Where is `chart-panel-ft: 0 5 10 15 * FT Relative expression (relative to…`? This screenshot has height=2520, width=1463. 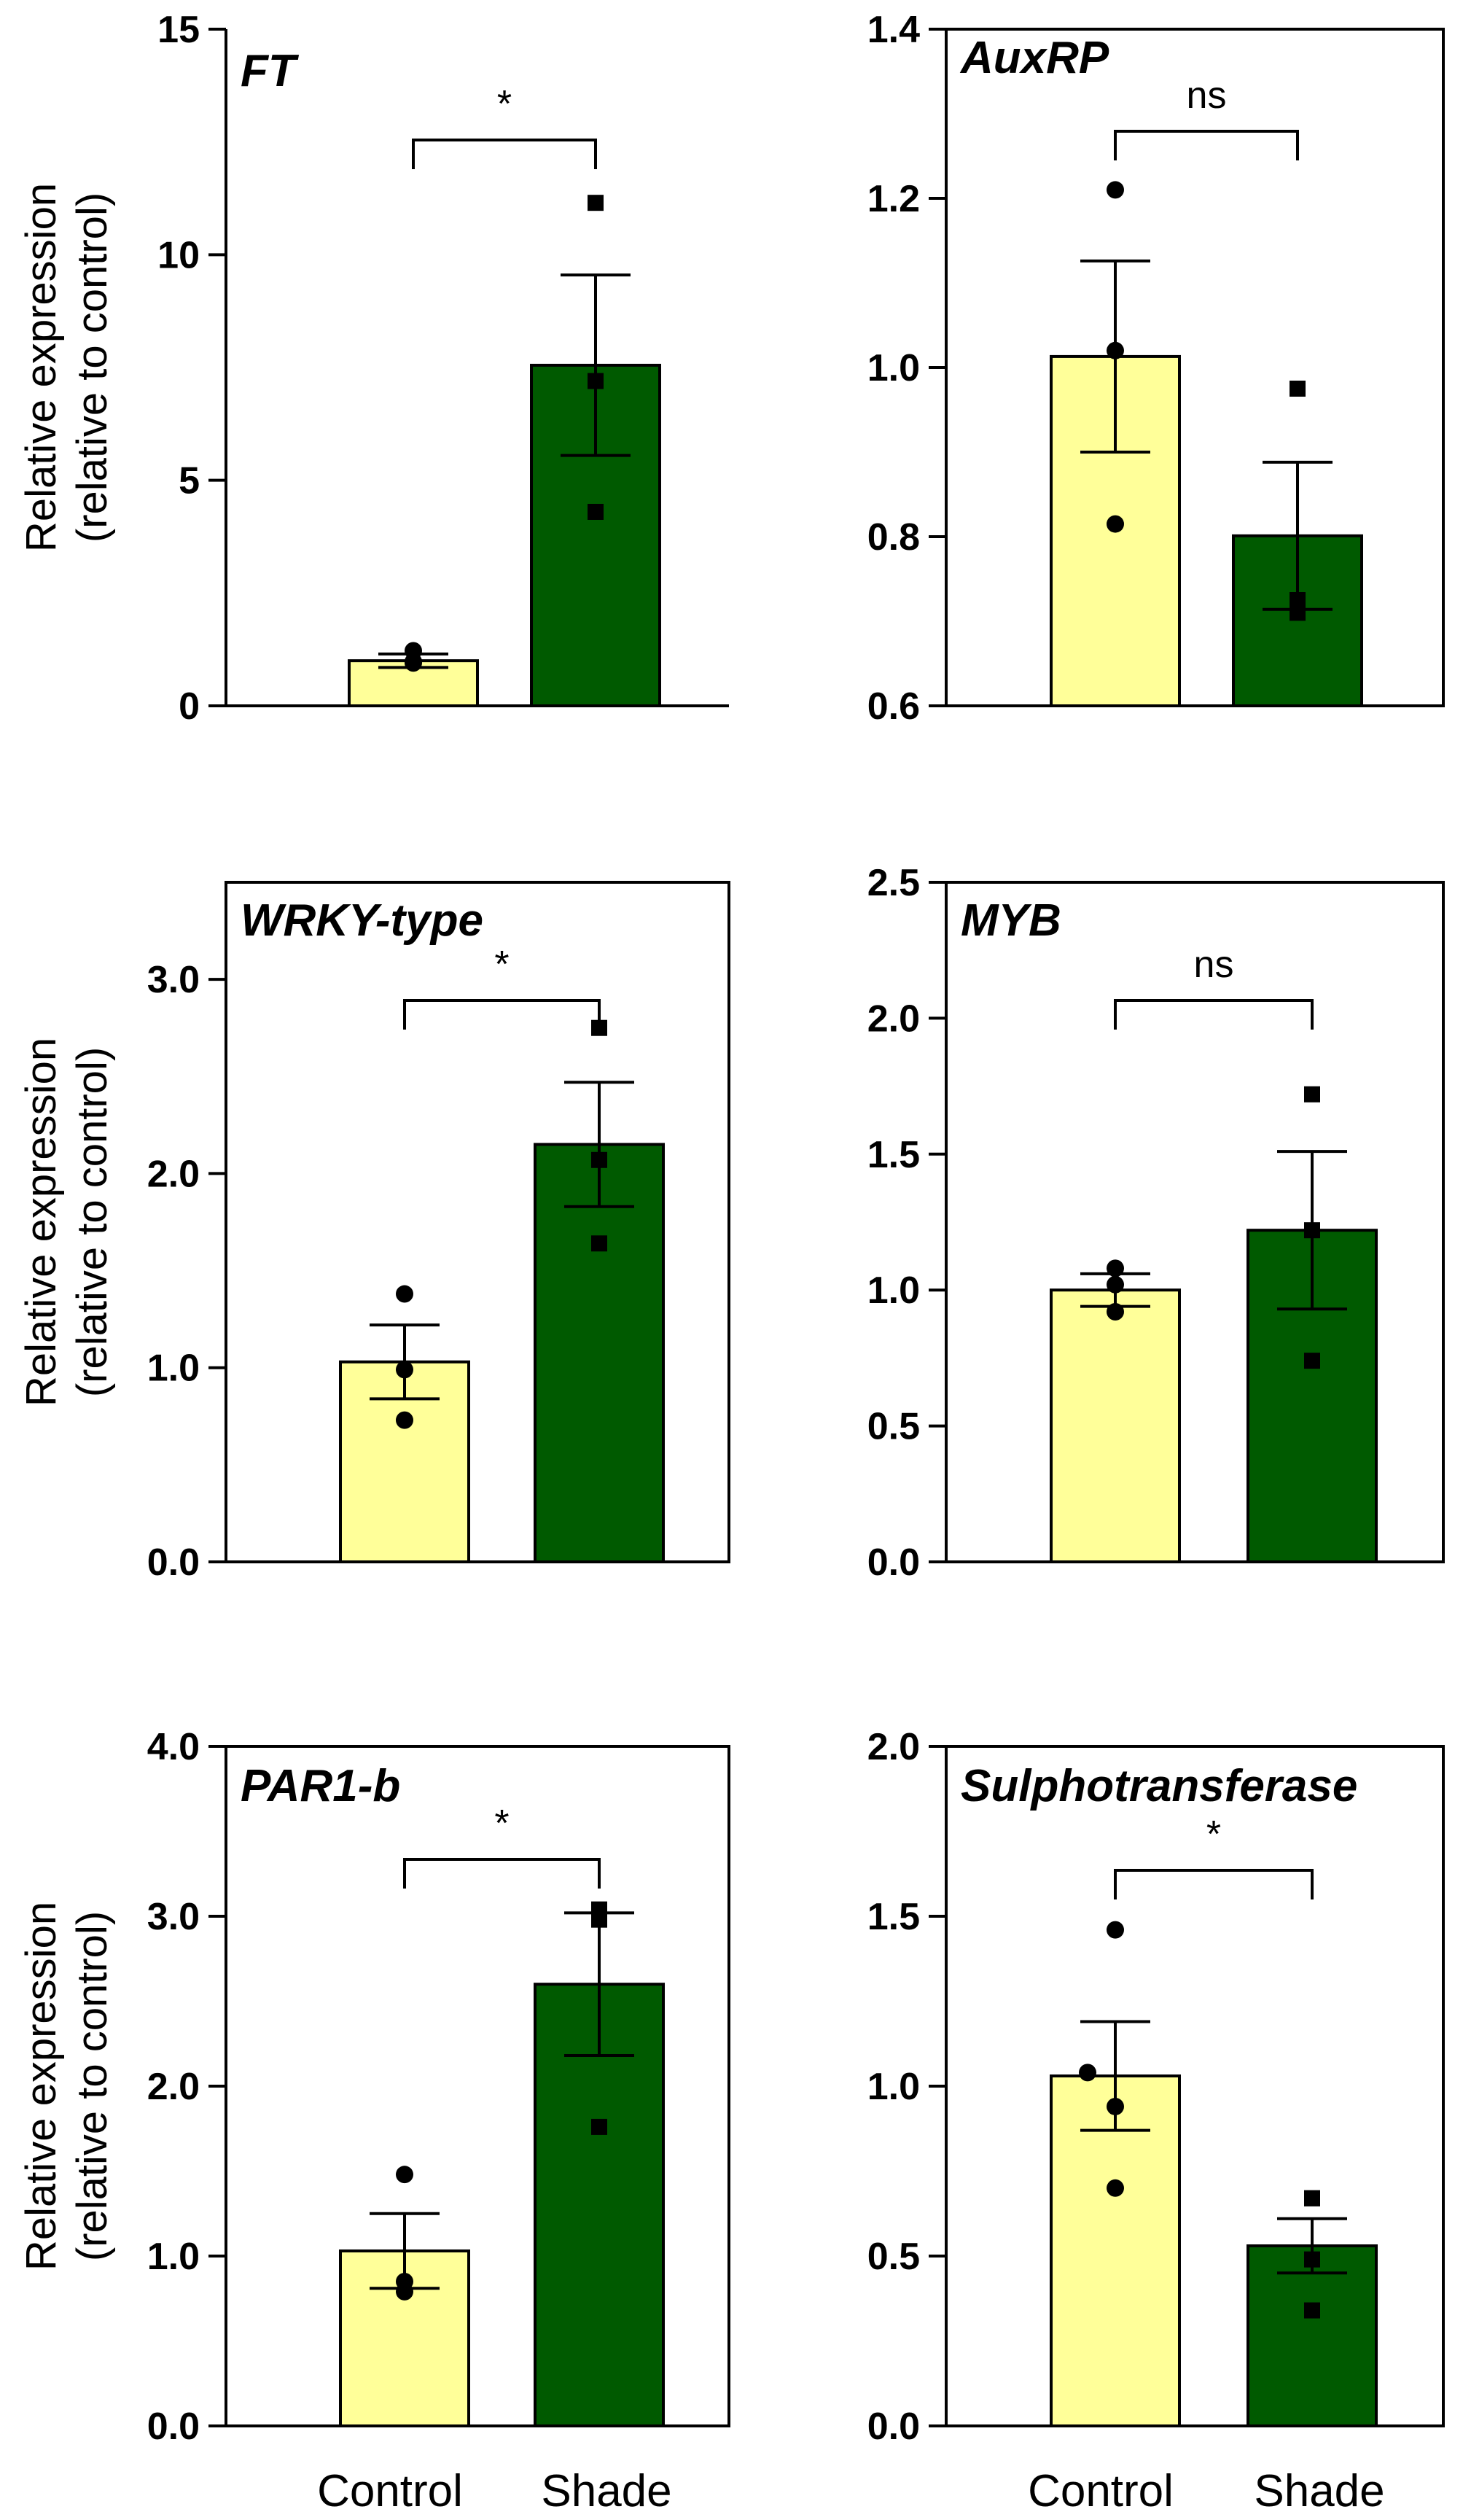
chart-panel-ft: 0 5 10 15 * FT Relative expression (relative to… is located at coordinates (373, 368).